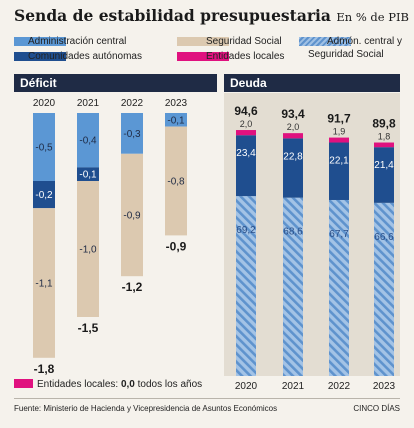  I want to click on deuda-bar-entidades-2020, so click(246, 133).